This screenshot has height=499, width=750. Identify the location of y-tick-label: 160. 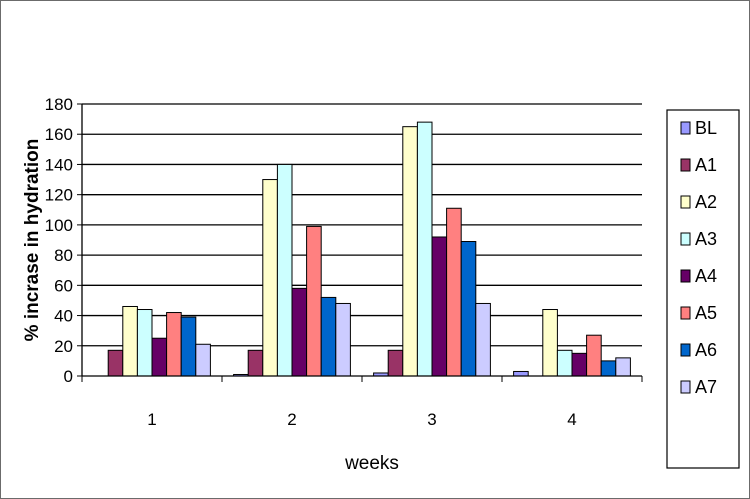
(59, 134).